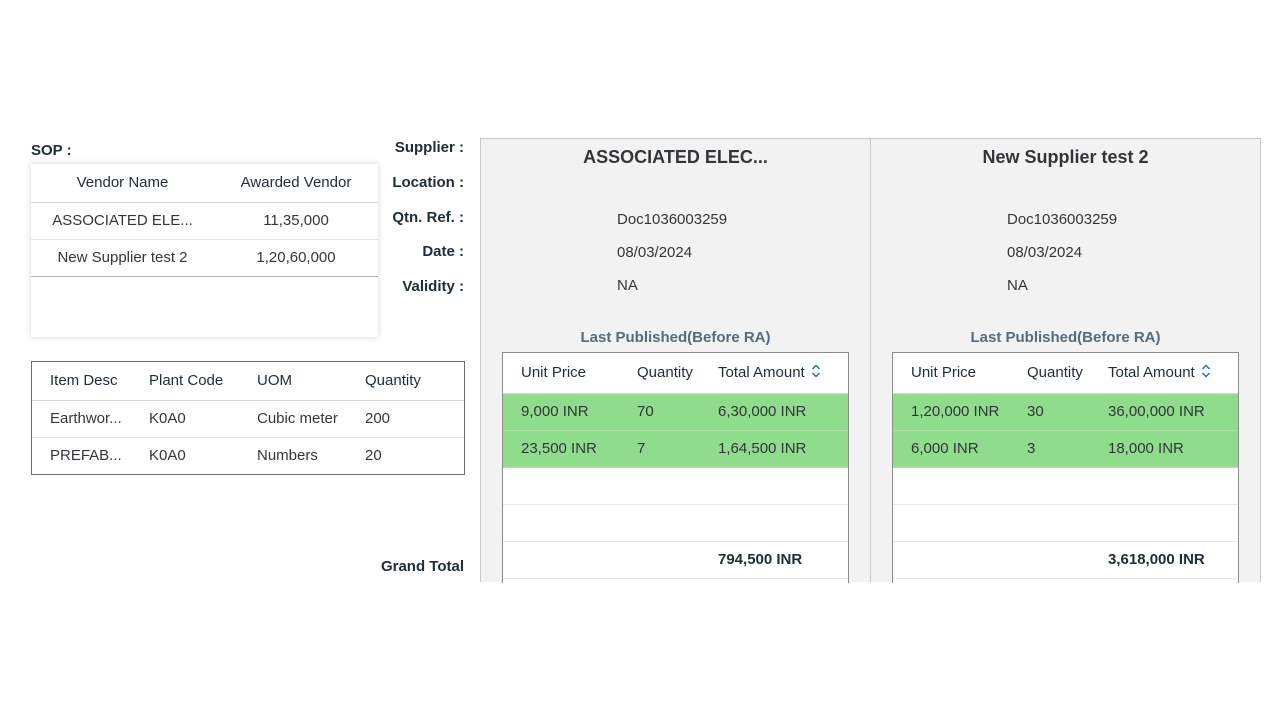  Describe the element at coordinates (1164, 560) in the screenshot. I see `grand-total-value: 3,618,000 INR` at that location.